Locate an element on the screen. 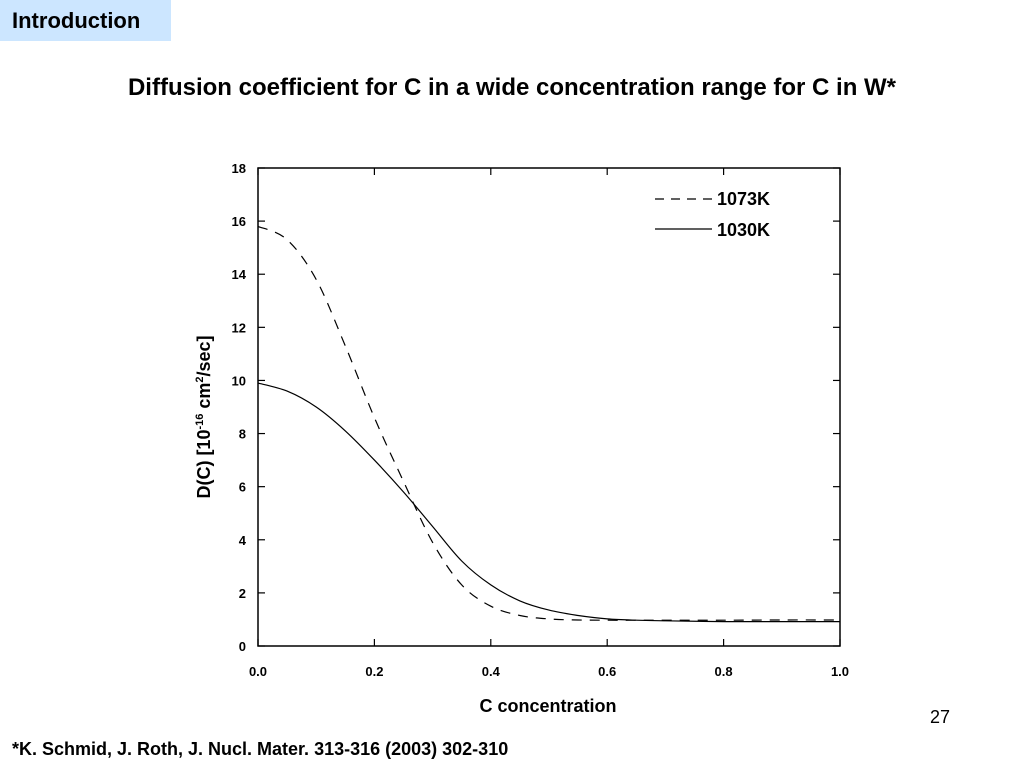 The width and height of the screenshot is (1024, 768). y-axis-label-prefix: D(C) [10 is located at coordinates (204, 464).